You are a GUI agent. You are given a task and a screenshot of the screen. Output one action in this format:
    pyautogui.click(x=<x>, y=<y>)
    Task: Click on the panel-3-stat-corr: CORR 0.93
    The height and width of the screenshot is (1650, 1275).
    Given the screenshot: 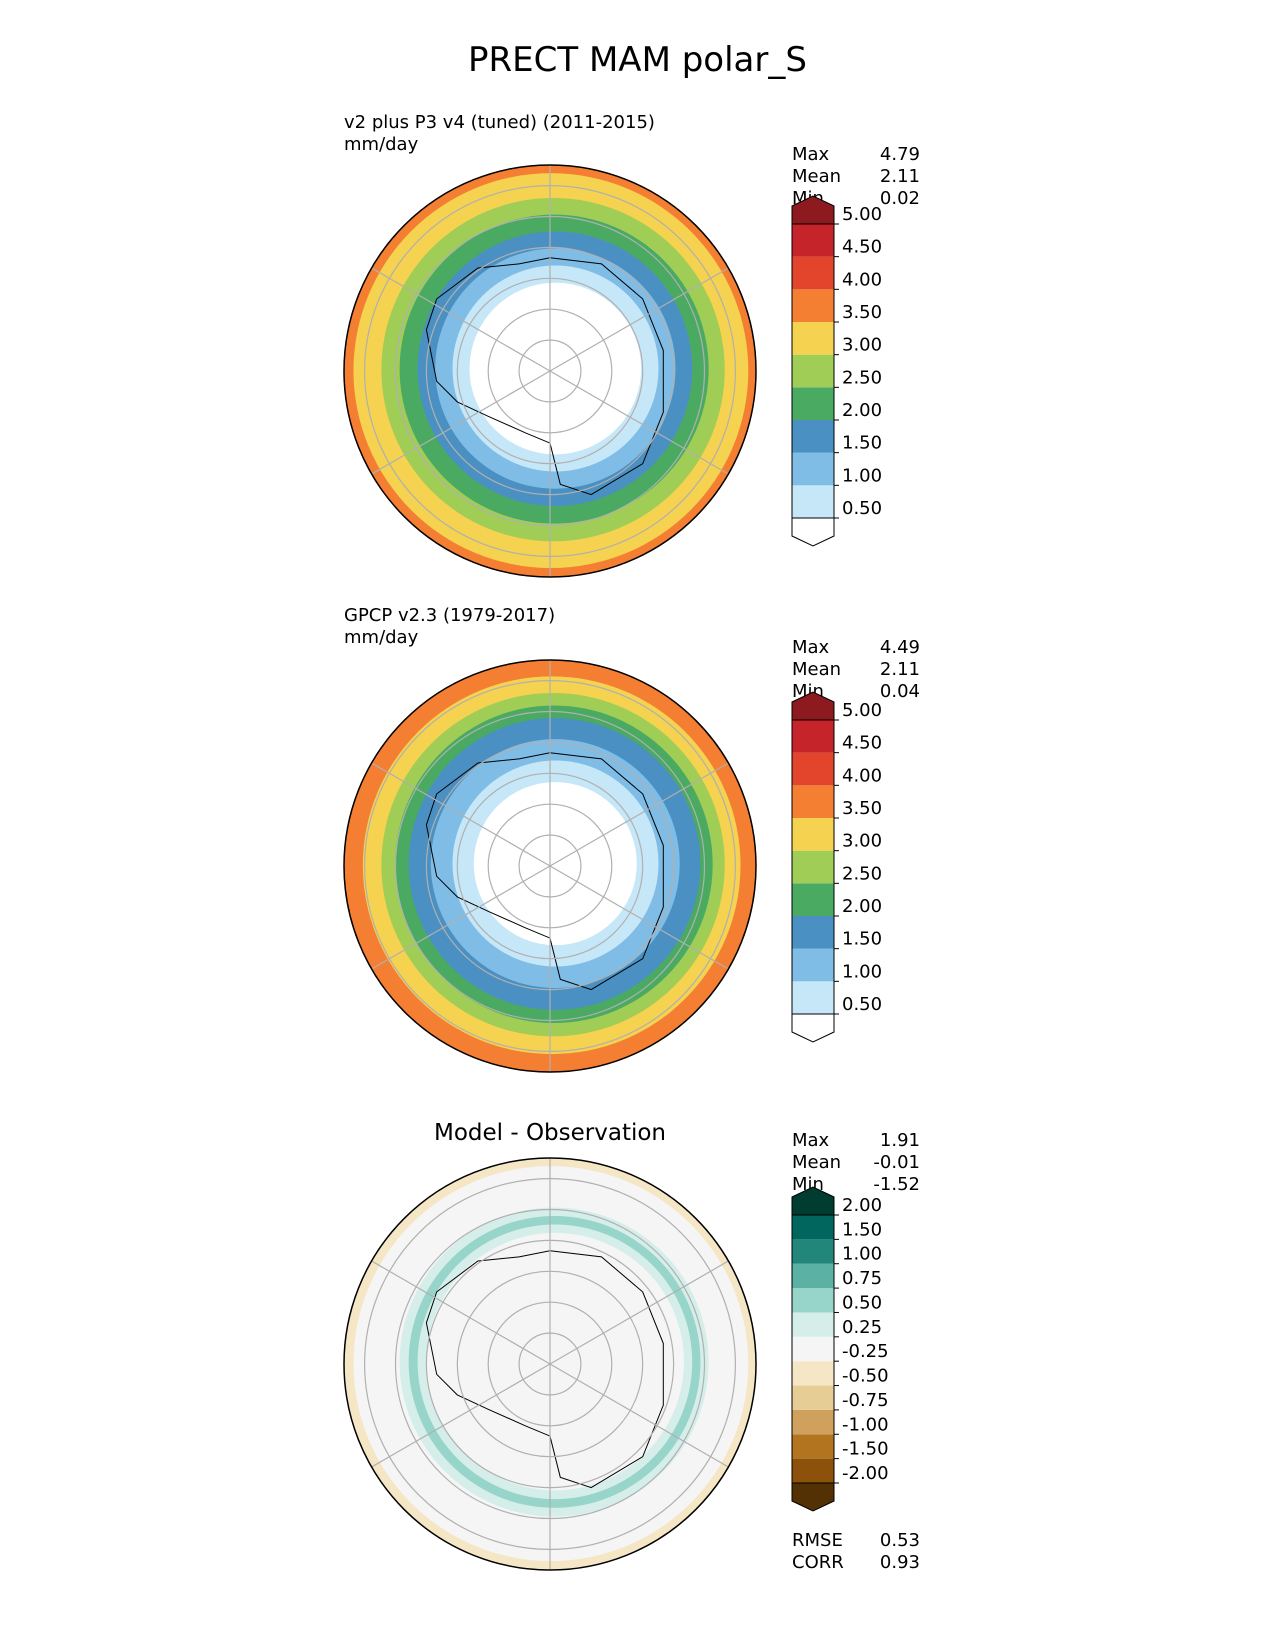 What is the action you would take?
    pyautogui.click(x=856, y=1562)
    